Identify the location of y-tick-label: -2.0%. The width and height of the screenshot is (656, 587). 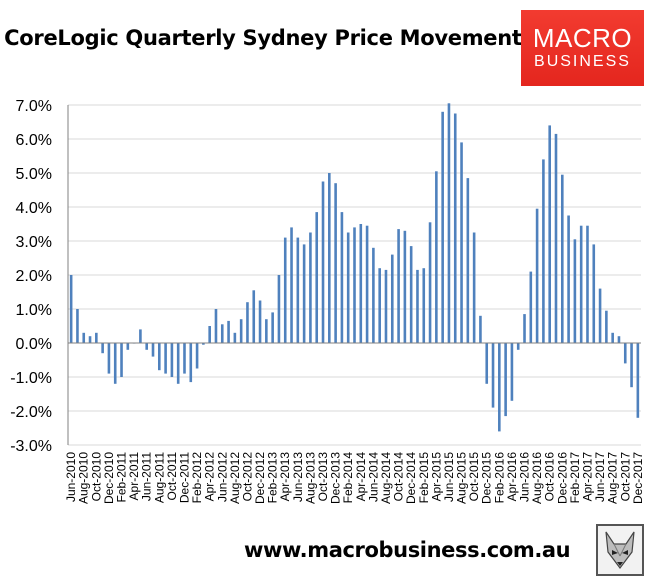
(31, 412).